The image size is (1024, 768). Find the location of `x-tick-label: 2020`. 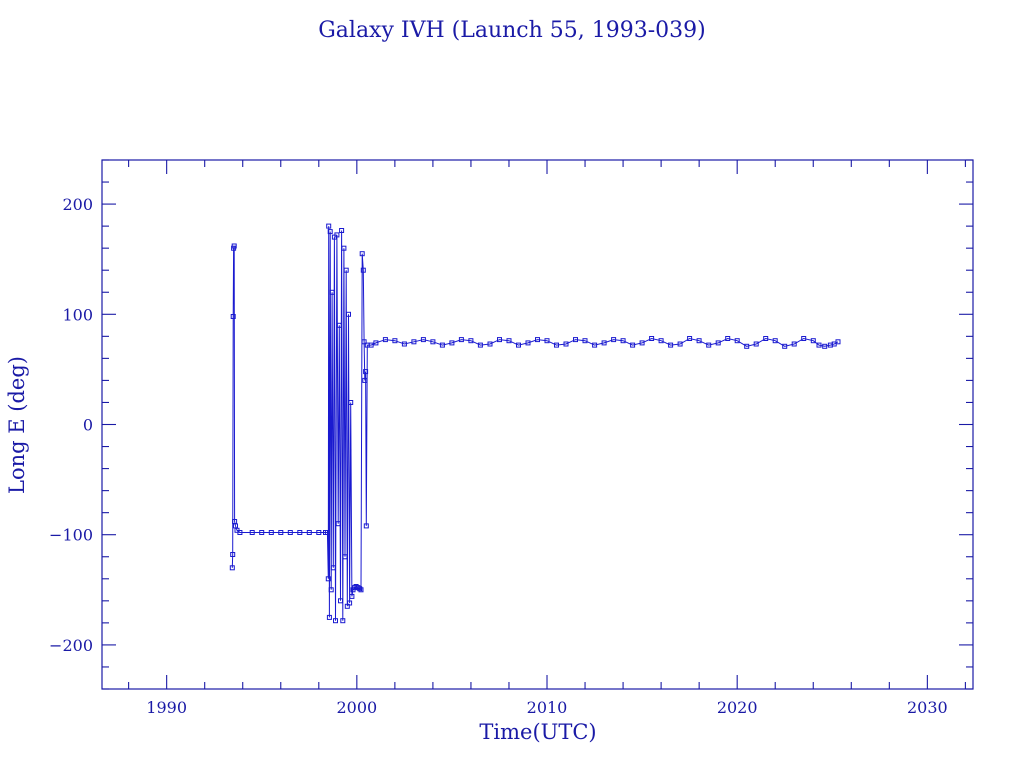

x-tick-label: 2020 is located at coordinates (737, 707).